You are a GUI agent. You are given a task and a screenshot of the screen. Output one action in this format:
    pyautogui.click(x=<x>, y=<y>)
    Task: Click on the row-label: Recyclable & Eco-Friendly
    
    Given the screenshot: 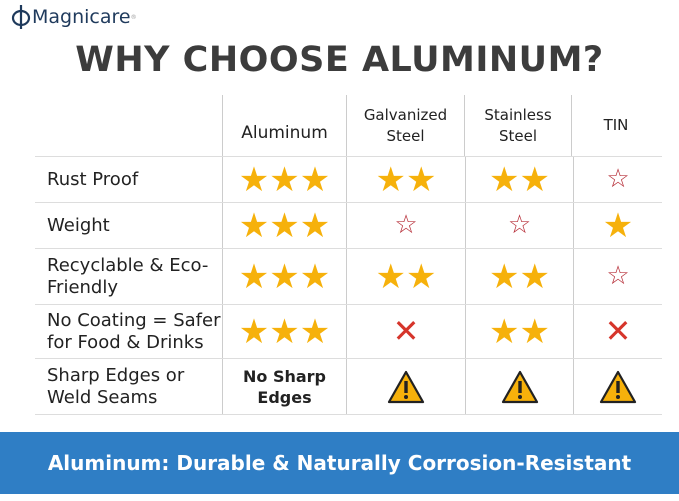 What is the action you would take?
    pyautogui.click(x=128, y=276)
    